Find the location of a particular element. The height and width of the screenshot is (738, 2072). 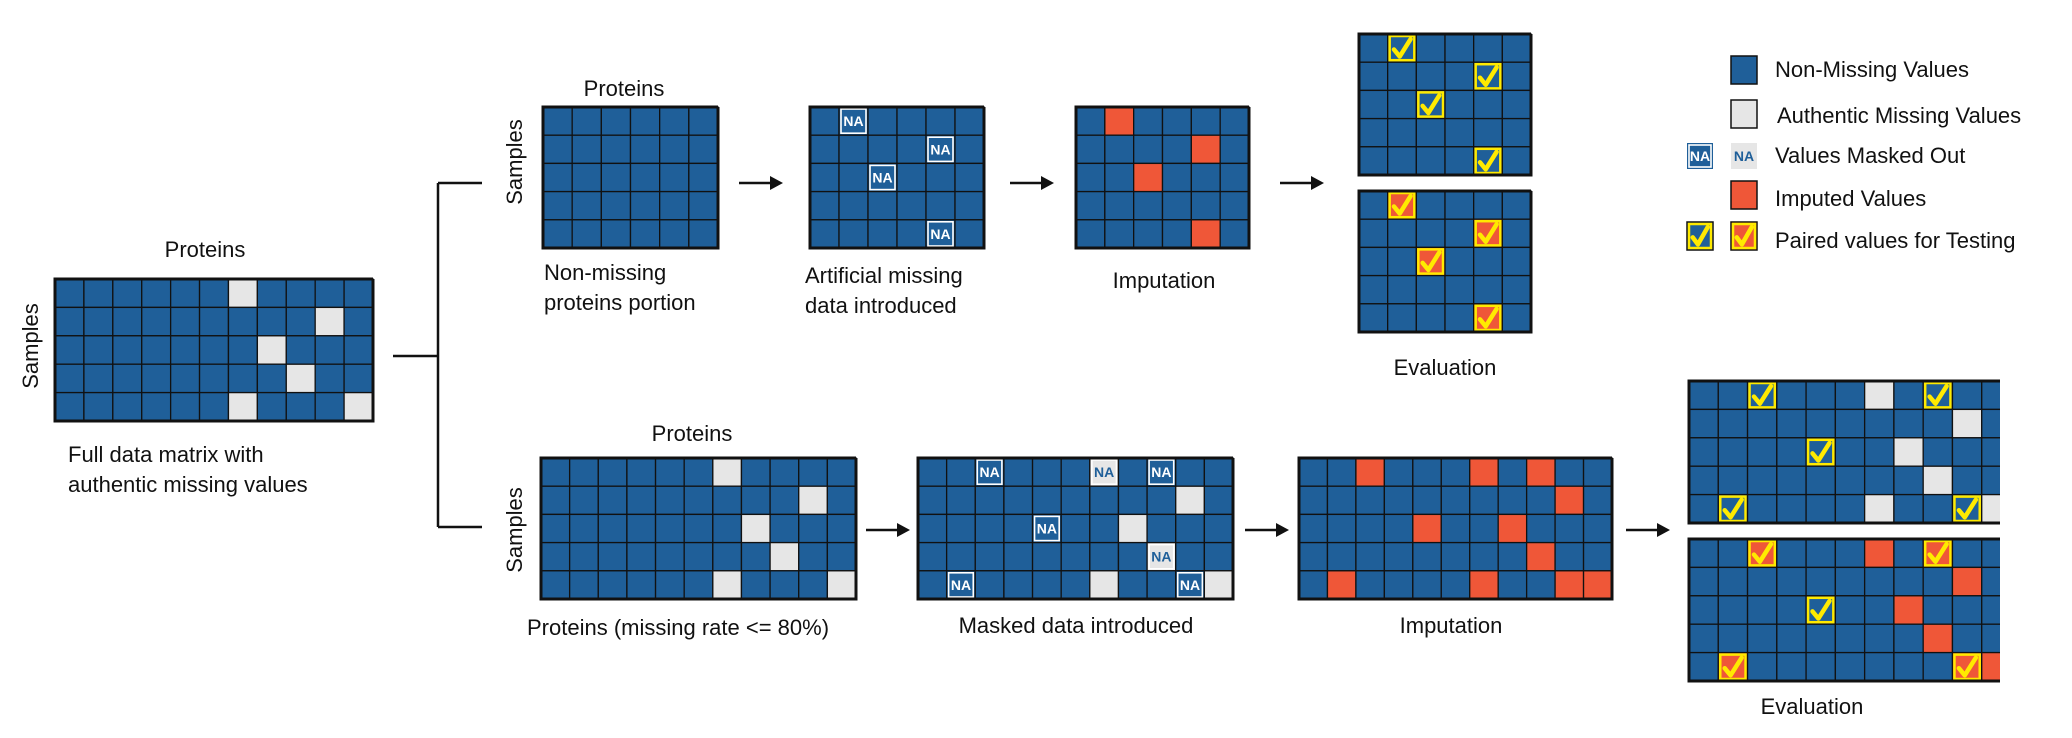

legend-swatch-imputed is located at coordinates (1744, 195).